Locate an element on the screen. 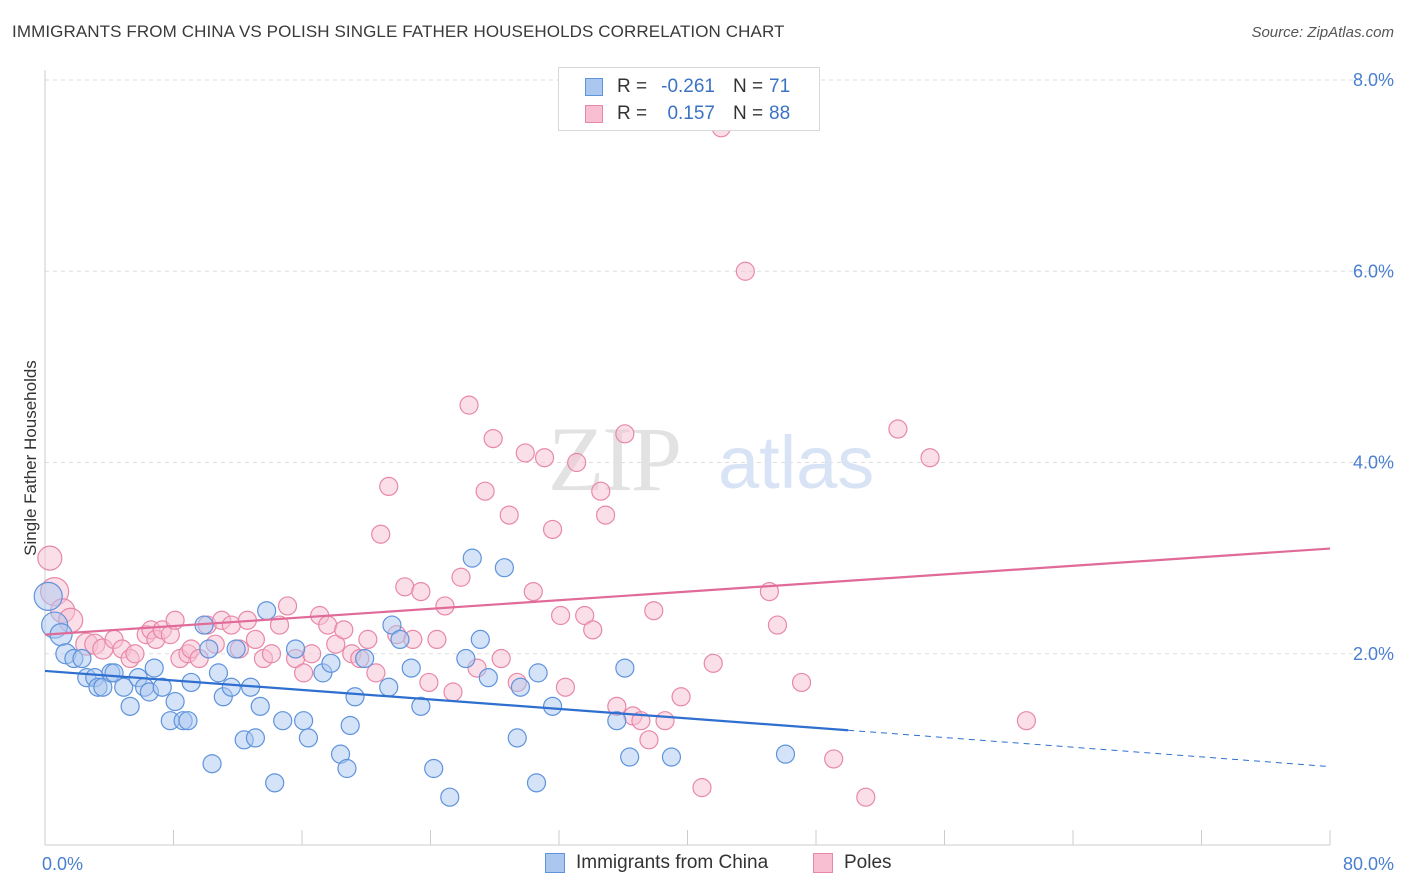 The height and width of the screenshot is (892, 1406). legend-r-value: 0.157 is located at coordinates (691, 113).